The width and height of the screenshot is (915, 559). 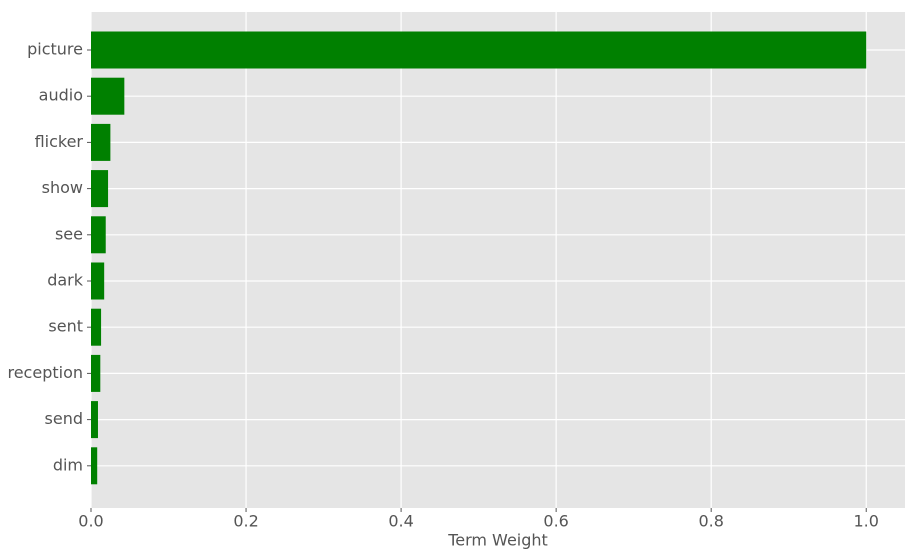 What do you see at coordinates (555, 521) in the screenshot?
I see `x-tick-label: 0.6` at bounding box center [555, 521].